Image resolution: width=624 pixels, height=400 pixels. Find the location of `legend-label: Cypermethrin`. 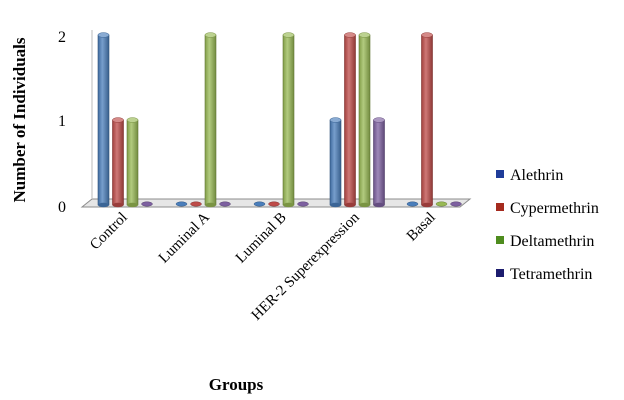

legend-label: Cypermethrin is located at coordinates (554, 208).